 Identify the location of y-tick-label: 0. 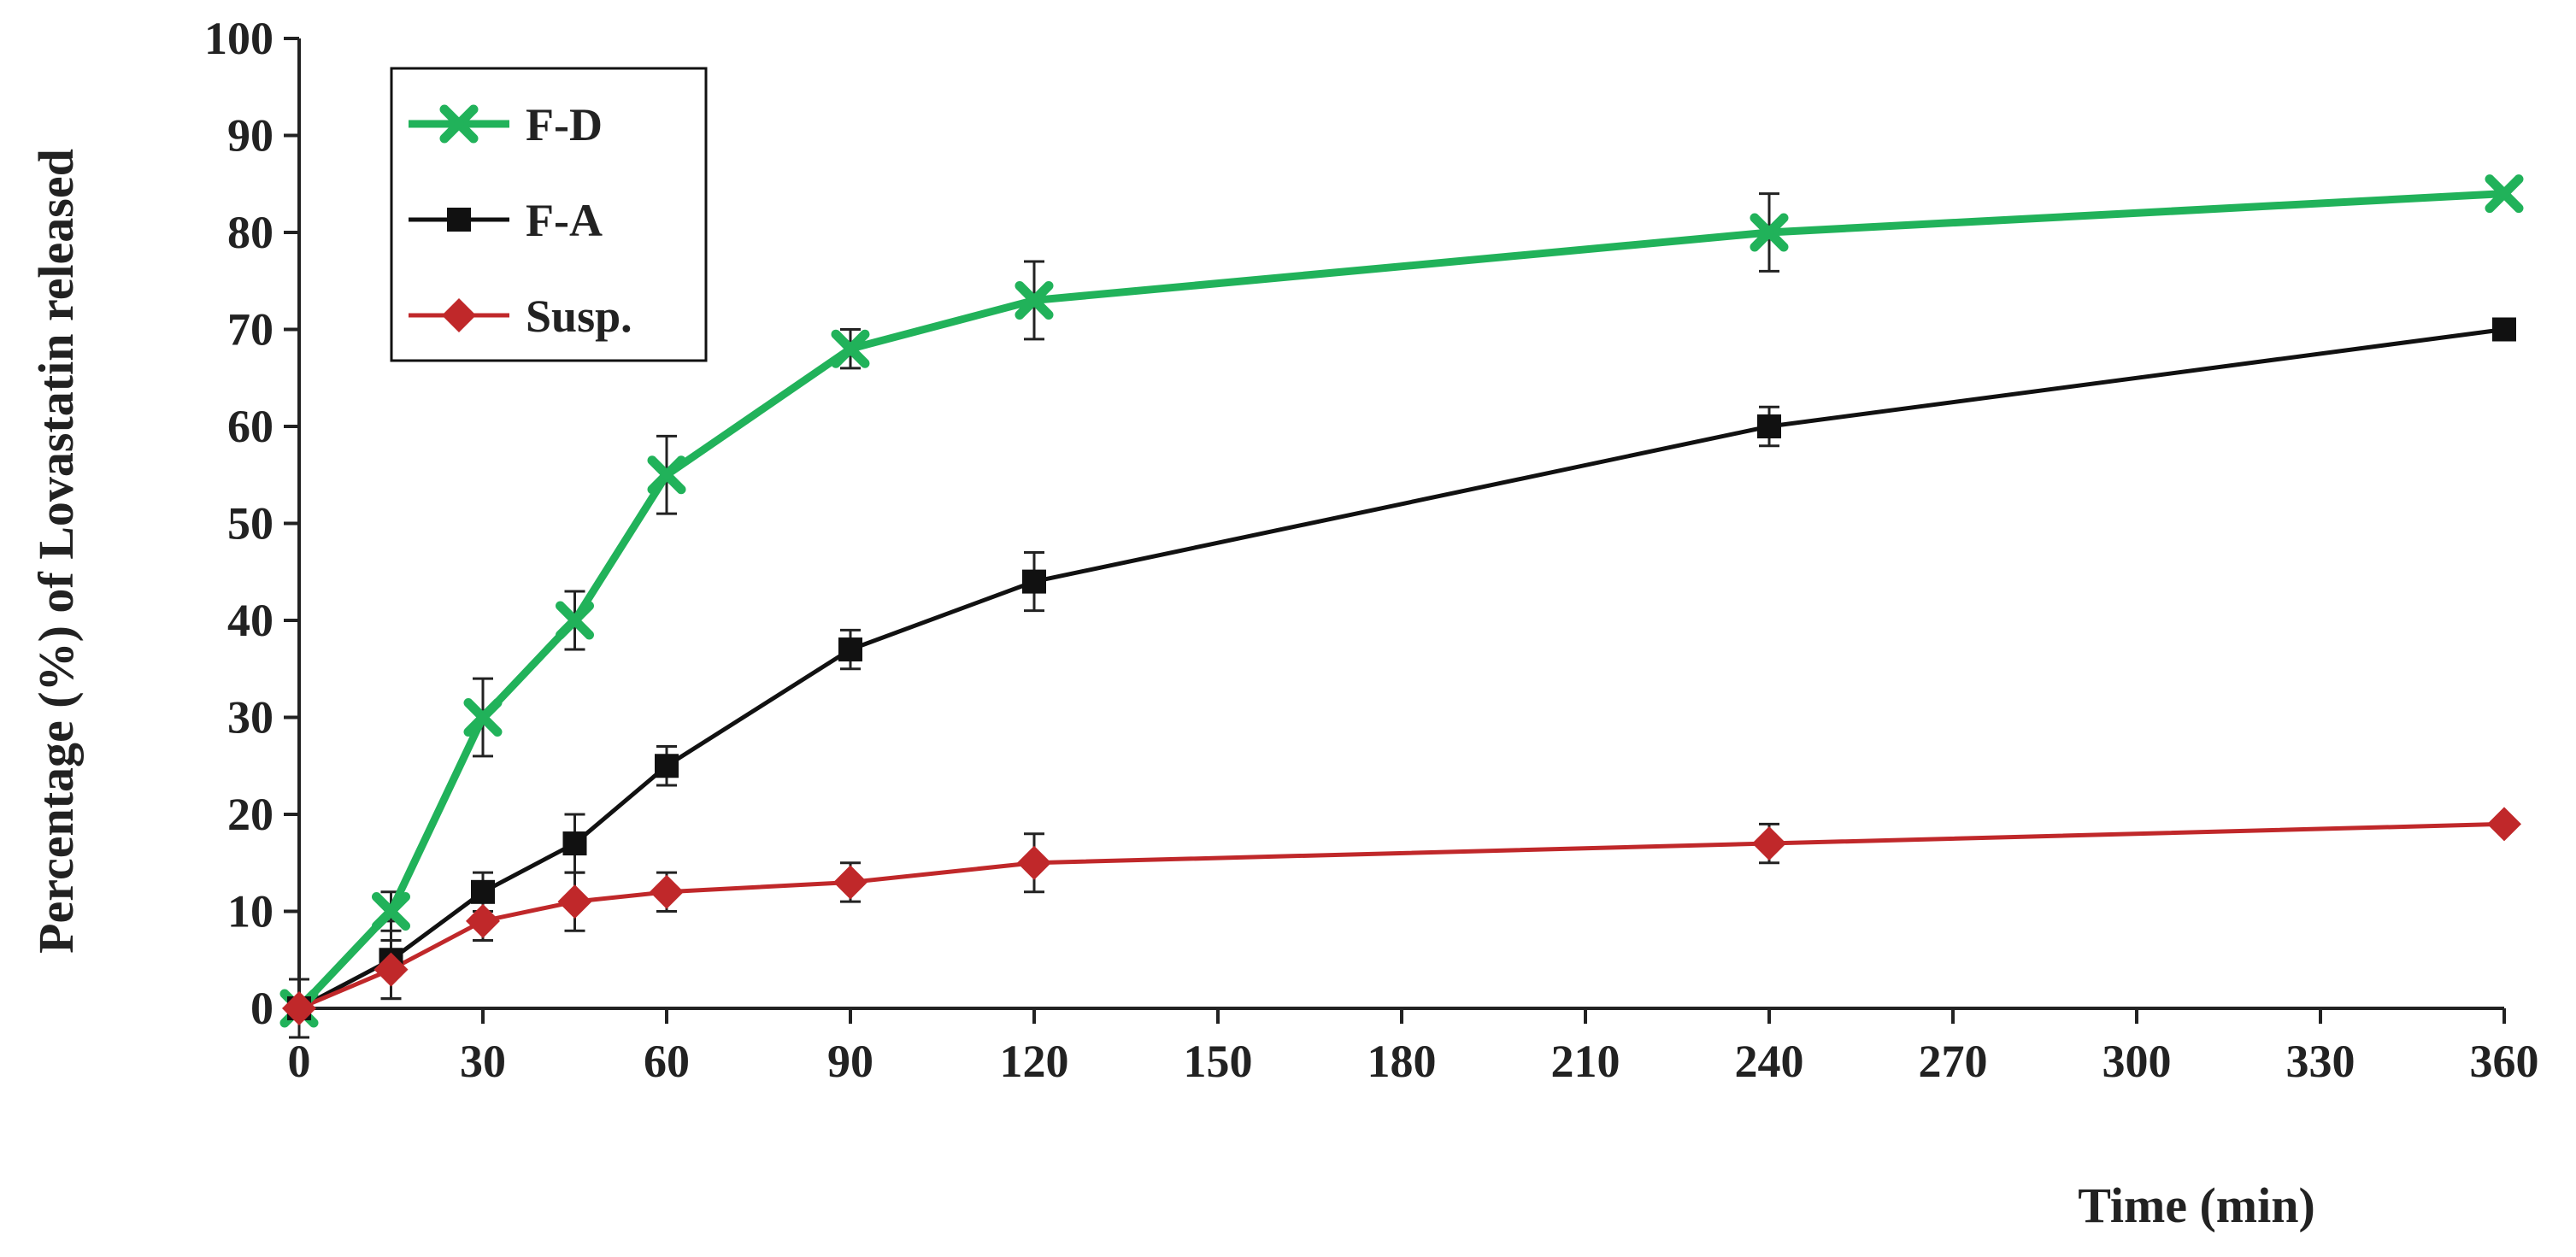
(261, 1008).